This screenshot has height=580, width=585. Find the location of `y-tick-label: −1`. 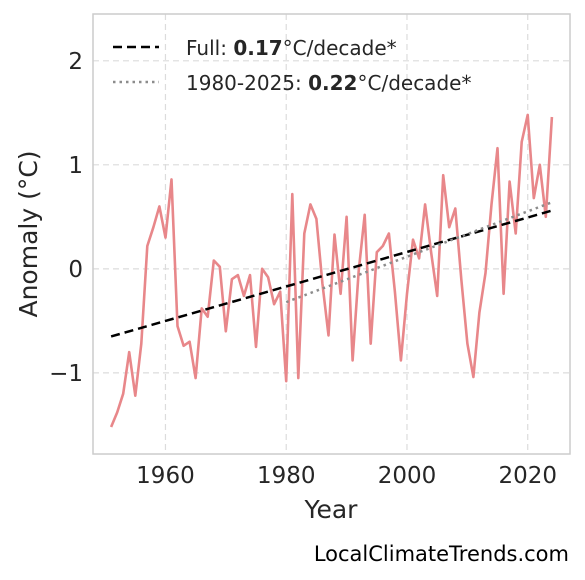

y-tick-label: −1 is located at coordinates (66, 374).